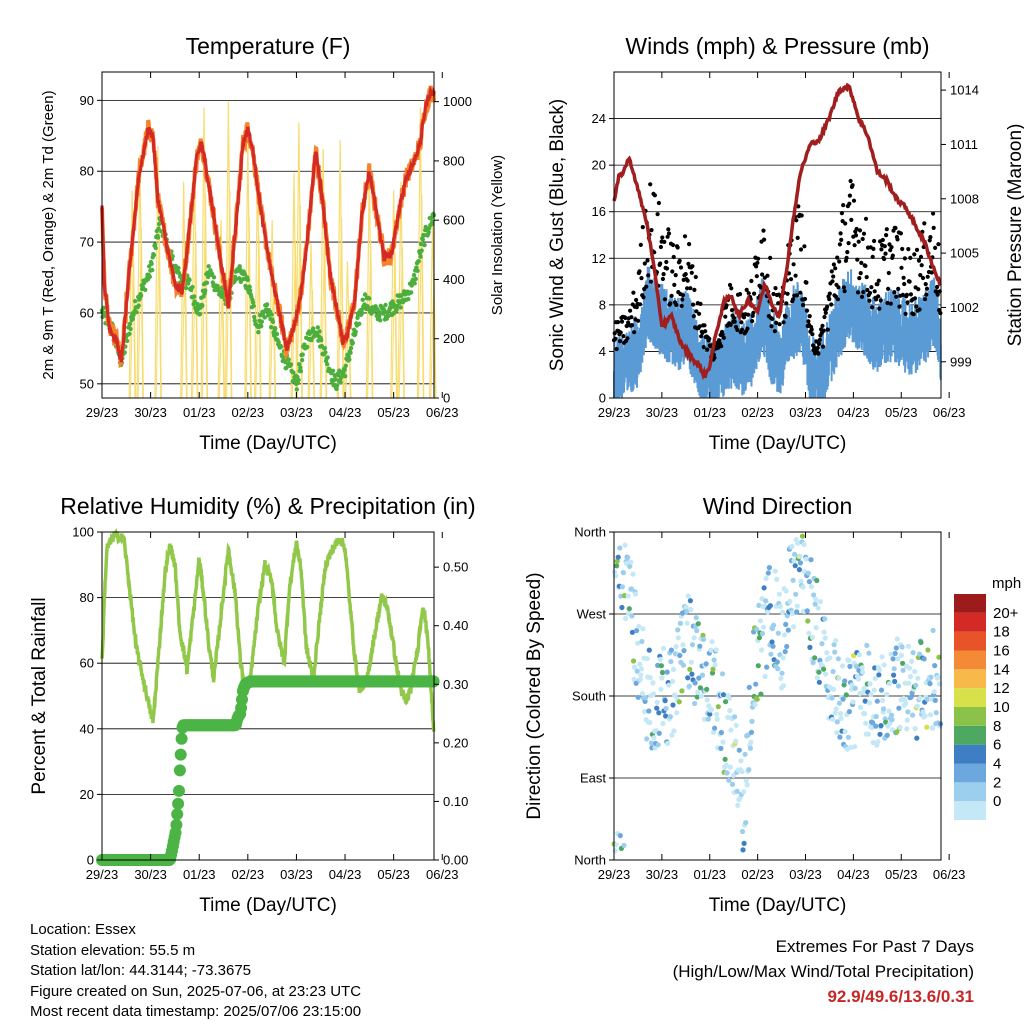  What do you see at coordinates (777, 696) in the screenshot?
I see `gridlines` at bounding box center [777, 696].